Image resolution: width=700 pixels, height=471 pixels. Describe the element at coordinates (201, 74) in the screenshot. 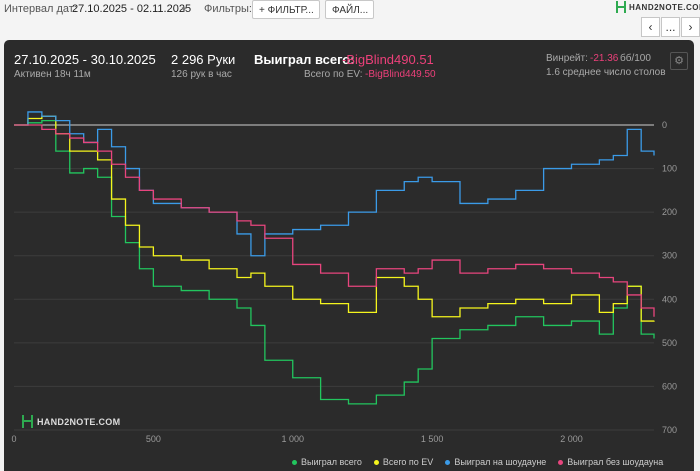

I see `hands-per-hour: 126 рук в час` at that location.